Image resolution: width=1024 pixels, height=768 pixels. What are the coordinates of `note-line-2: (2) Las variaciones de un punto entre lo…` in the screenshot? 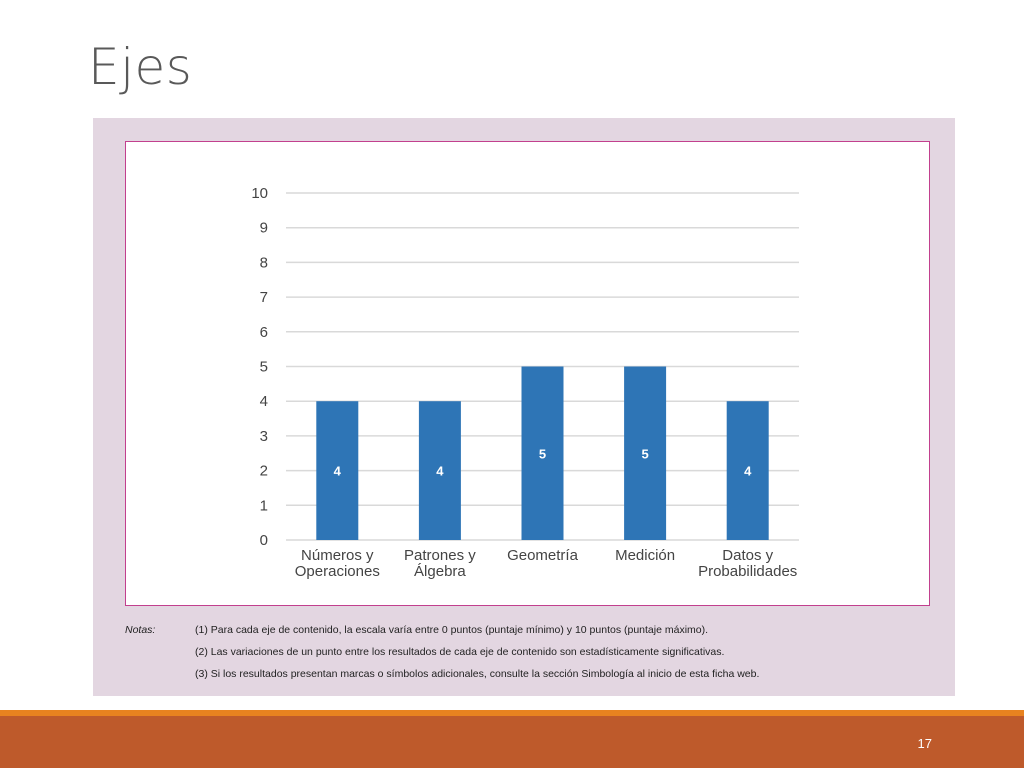 It's located at (460, 652).